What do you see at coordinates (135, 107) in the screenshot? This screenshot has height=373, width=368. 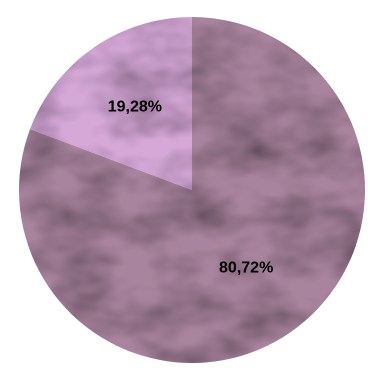 I see `pie-slice-label-2: 19,28%` at bounding box center [135, 107].